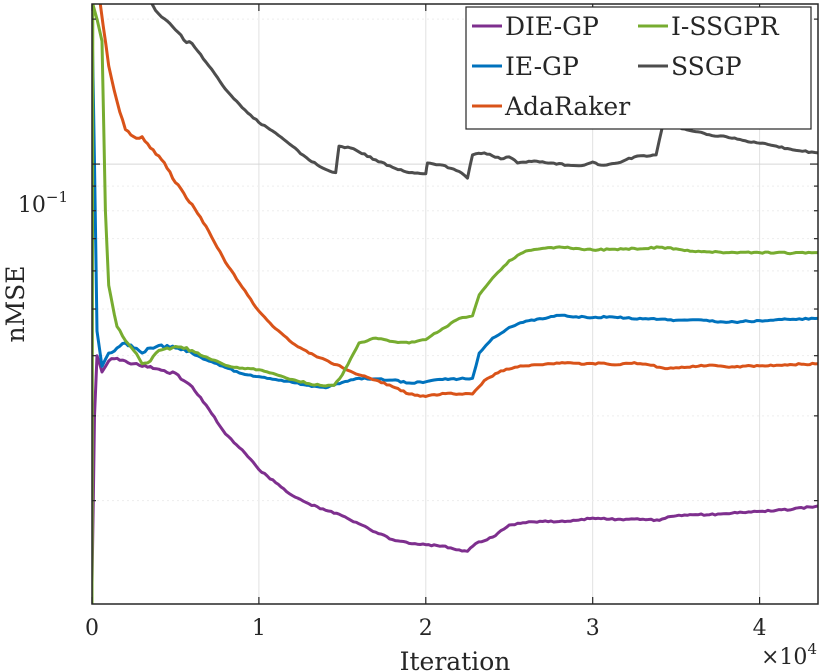 The image size is (820, 672). What do you see at coordinates (92, 628) in the screenshot?
I see `x-tick-label: 0` at bounding box center [92, 628].